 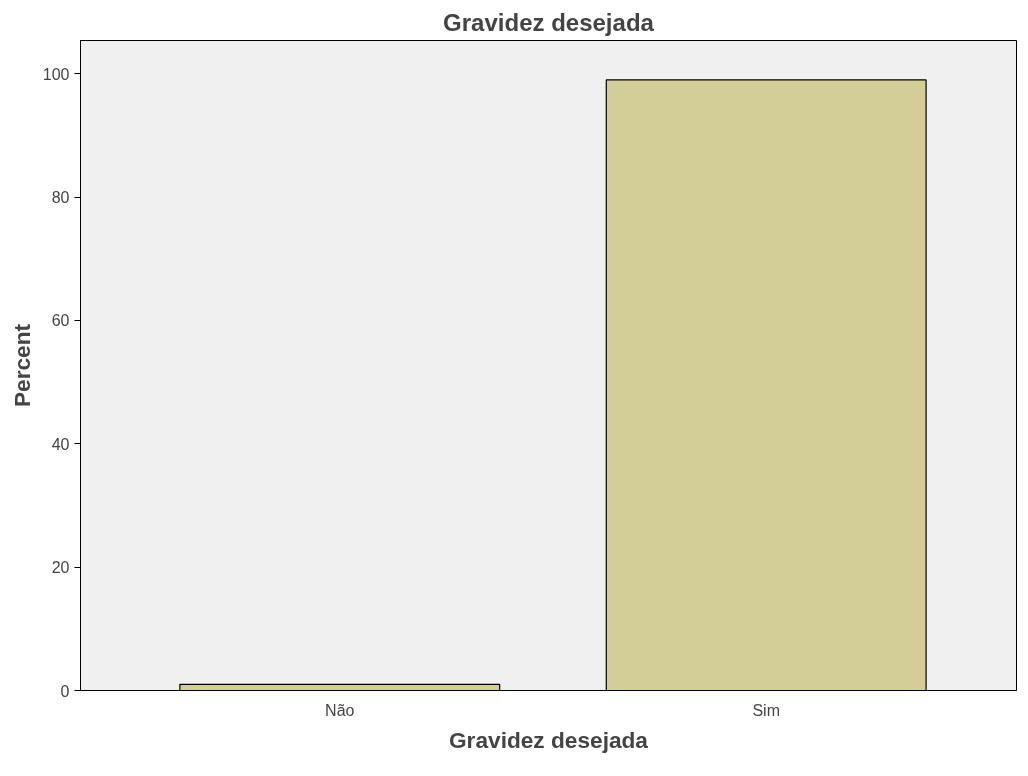 I want to click on y-tick-label: 20, so click(x=60, y=568).